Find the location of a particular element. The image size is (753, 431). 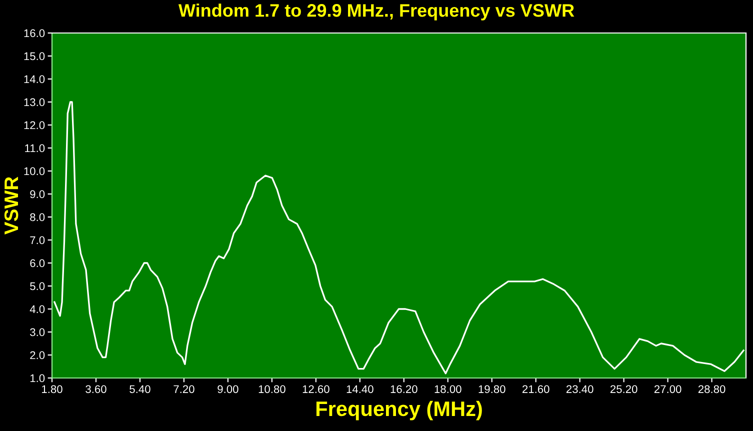

y-tick-label: 9.0 is located at coordinates (37, 194).